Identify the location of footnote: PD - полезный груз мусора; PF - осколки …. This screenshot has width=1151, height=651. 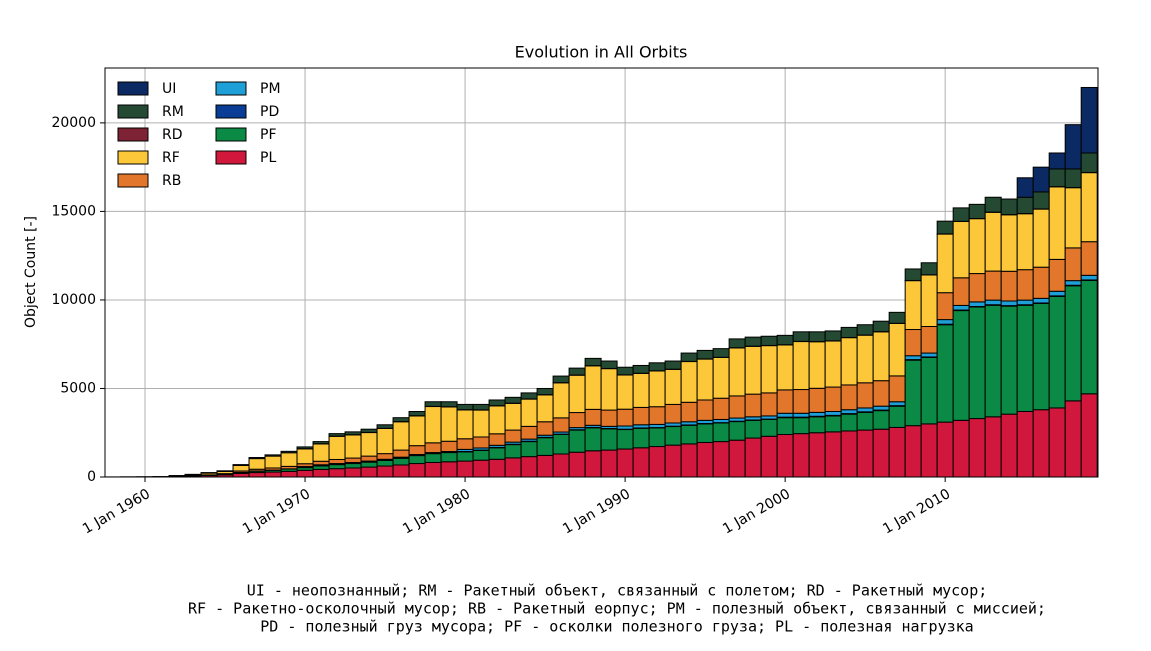
(616, 627).